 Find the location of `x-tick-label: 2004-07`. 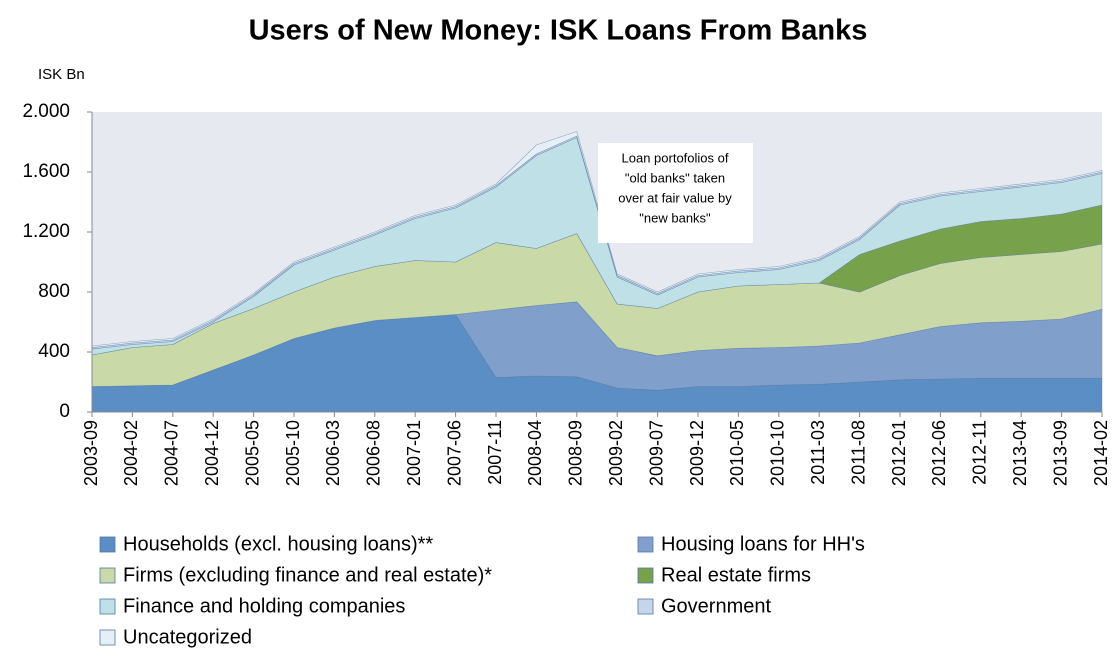

x-tick-label: 2004-07 is located at coordinates (172, 453).